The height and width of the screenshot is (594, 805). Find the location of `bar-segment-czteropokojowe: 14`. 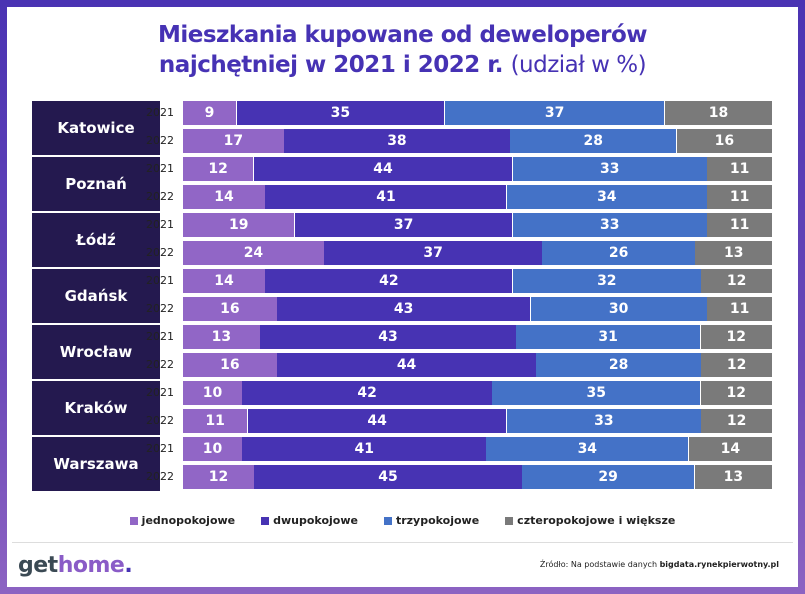

bar-segment-czteropokojowe: 14 is located at coordinates (730, 449).